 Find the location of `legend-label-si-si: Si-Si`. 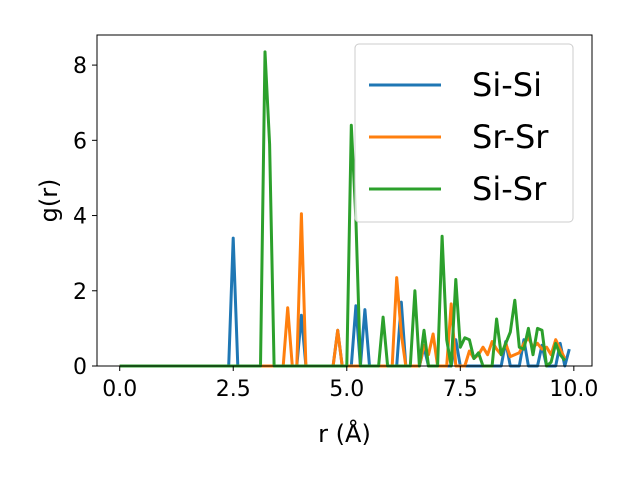

legend-label-si-si: Si-Si is located at coordinates (507, 85).